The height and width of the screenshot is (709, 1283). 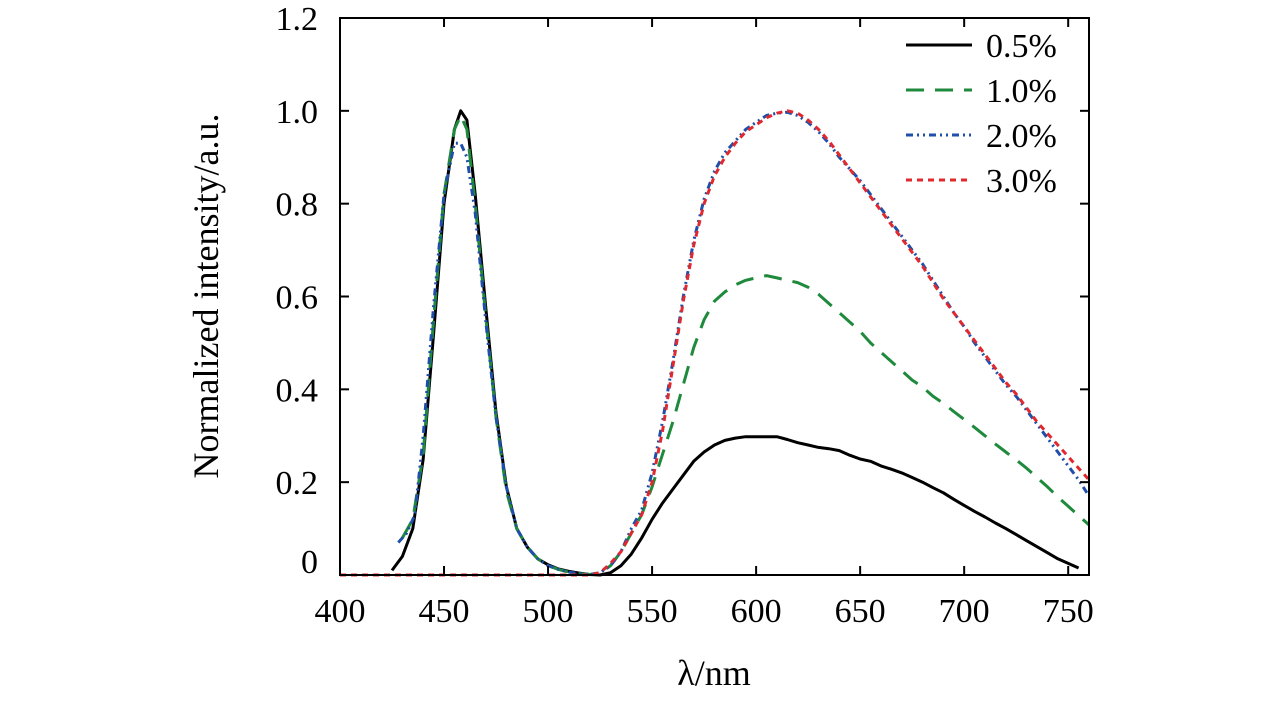 I want to click on x-tick-label: 650, so click(x=860, y=611).